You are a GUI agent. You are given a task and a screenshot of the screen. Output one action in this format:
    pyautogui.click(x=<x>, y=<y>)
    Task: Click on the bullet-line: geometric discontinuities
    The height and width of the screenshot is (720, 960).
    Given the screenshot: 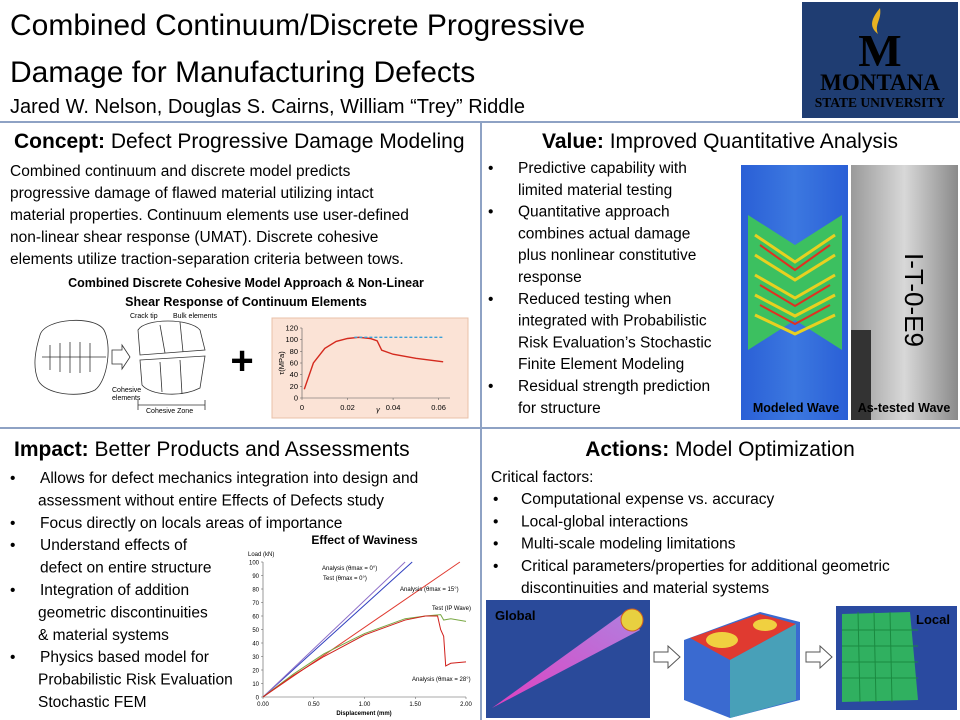 What is the action you would take?
    pyautogui.click(x=123, y=612)
    